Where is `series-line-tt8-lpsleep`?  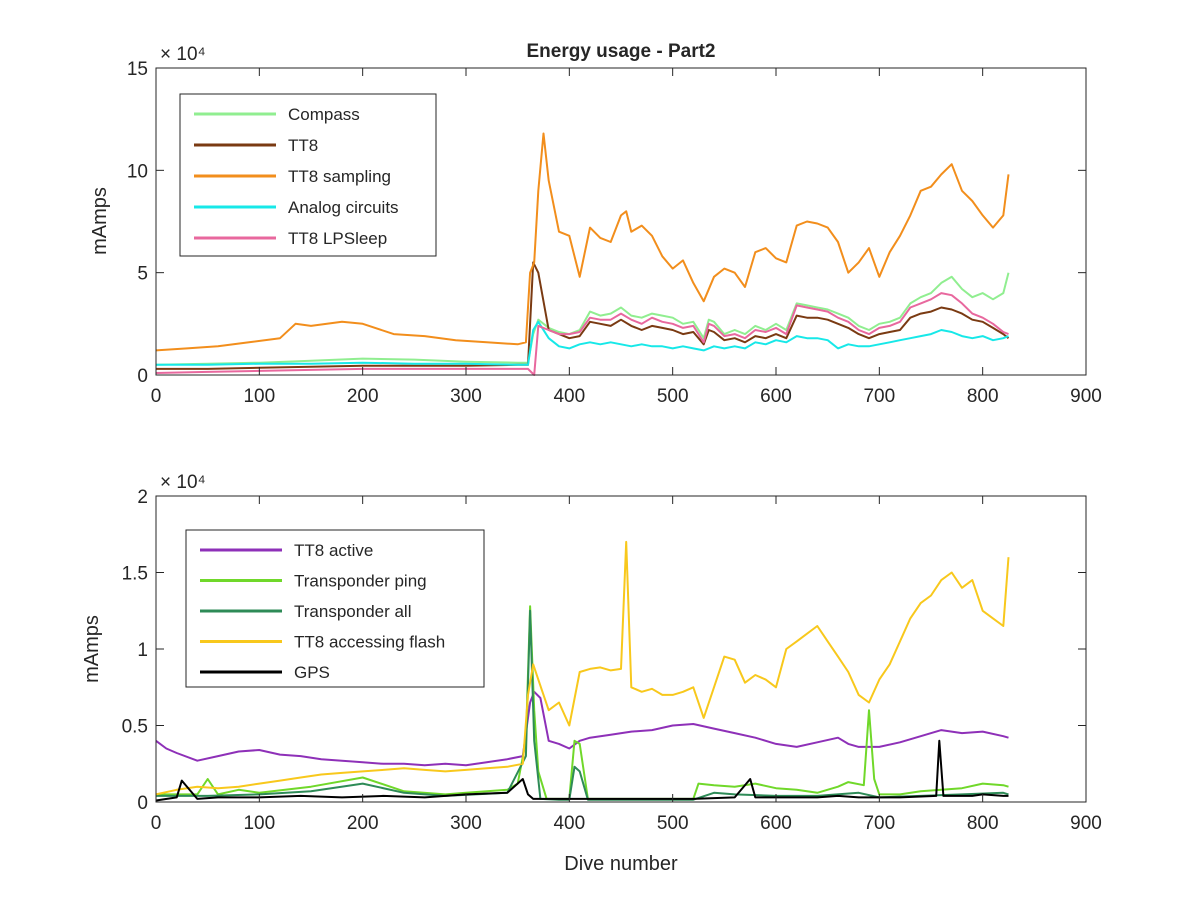
series-line-tt8-lpsleep is located at coordinates (582, 334).